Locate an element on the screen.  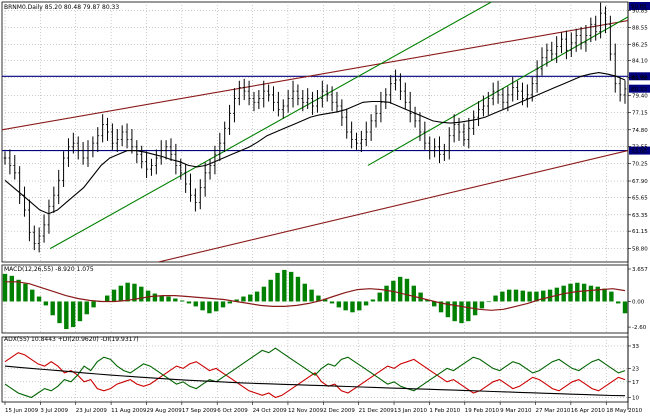
y-tick-label: 23 is located at coordinates (635, 369).